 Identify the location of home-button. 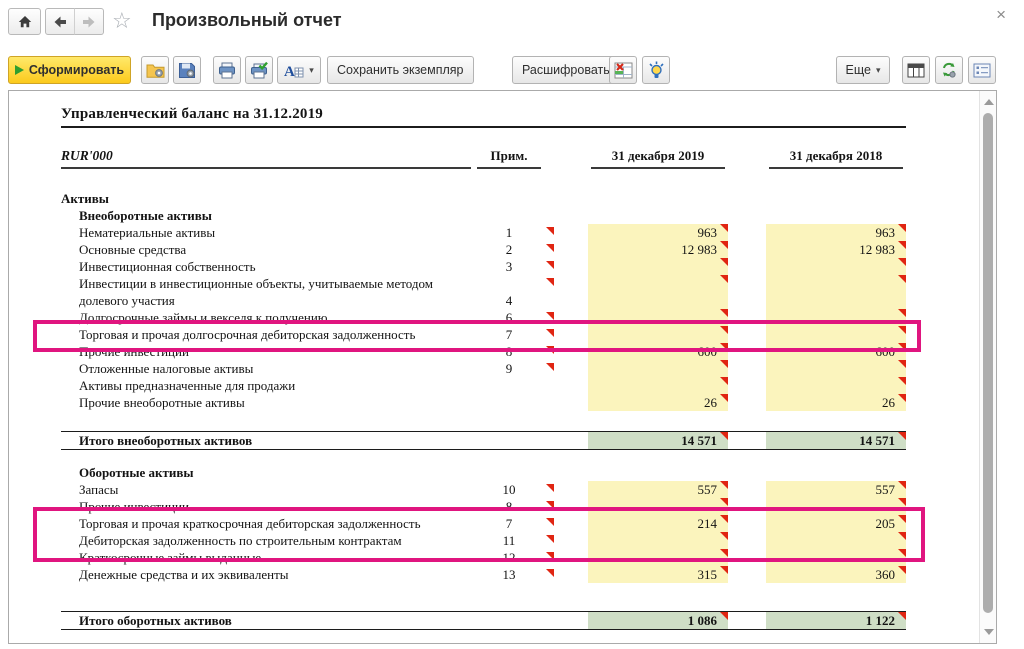
(24, 21).